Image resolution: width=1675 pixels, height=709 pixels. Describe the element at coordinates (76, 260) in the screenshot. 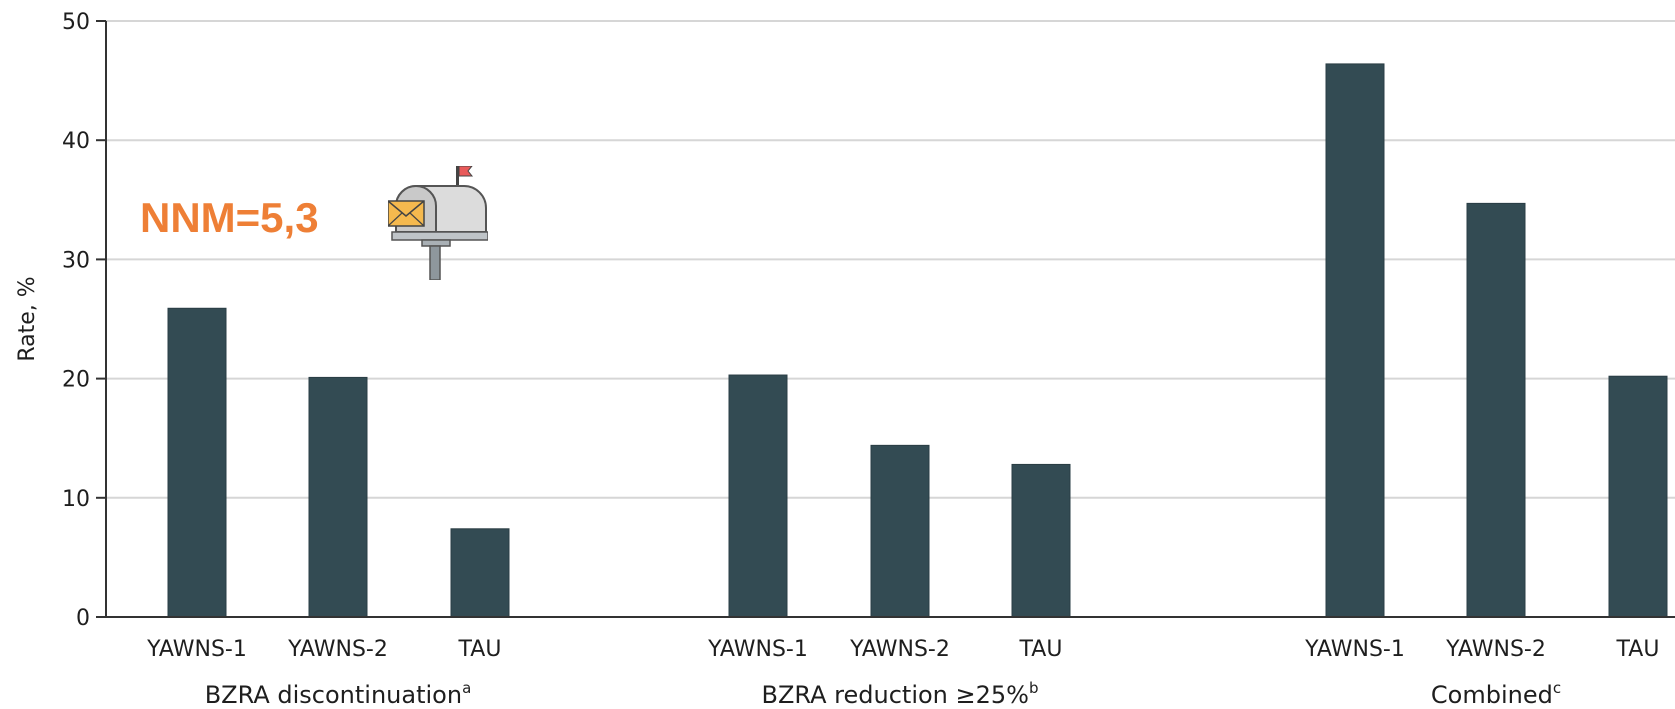

I see `y-tick-label: 30` at that location.